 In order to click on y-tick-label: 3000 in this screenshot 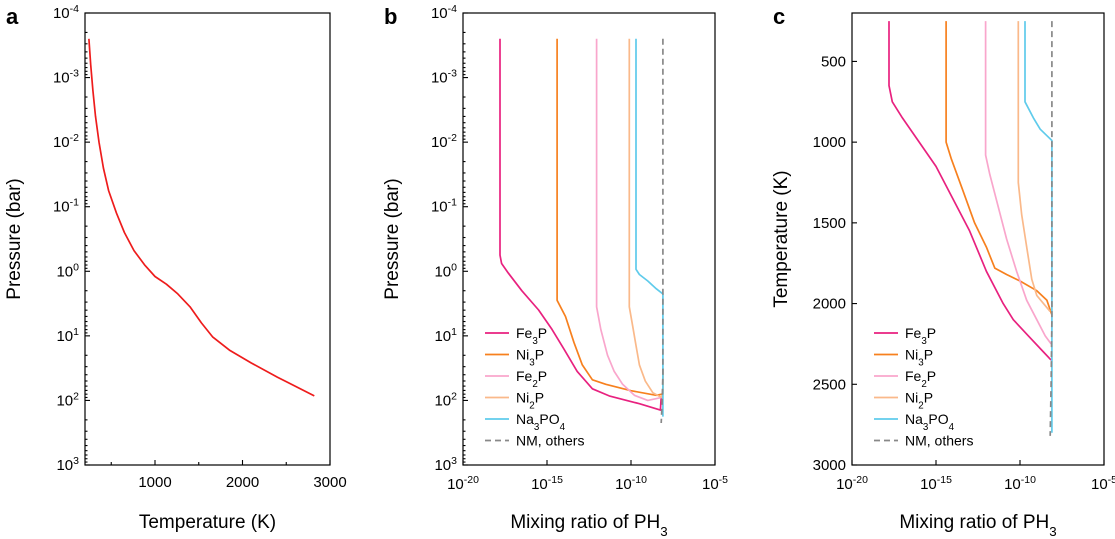, I will do `click(829, 465)`.